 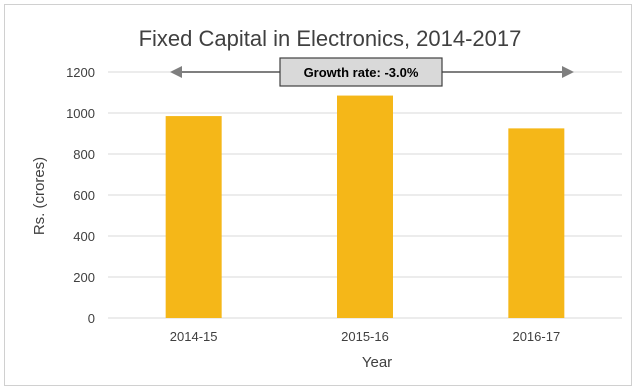 I want to click on arrow-left-head, so click(x=176, y=72).